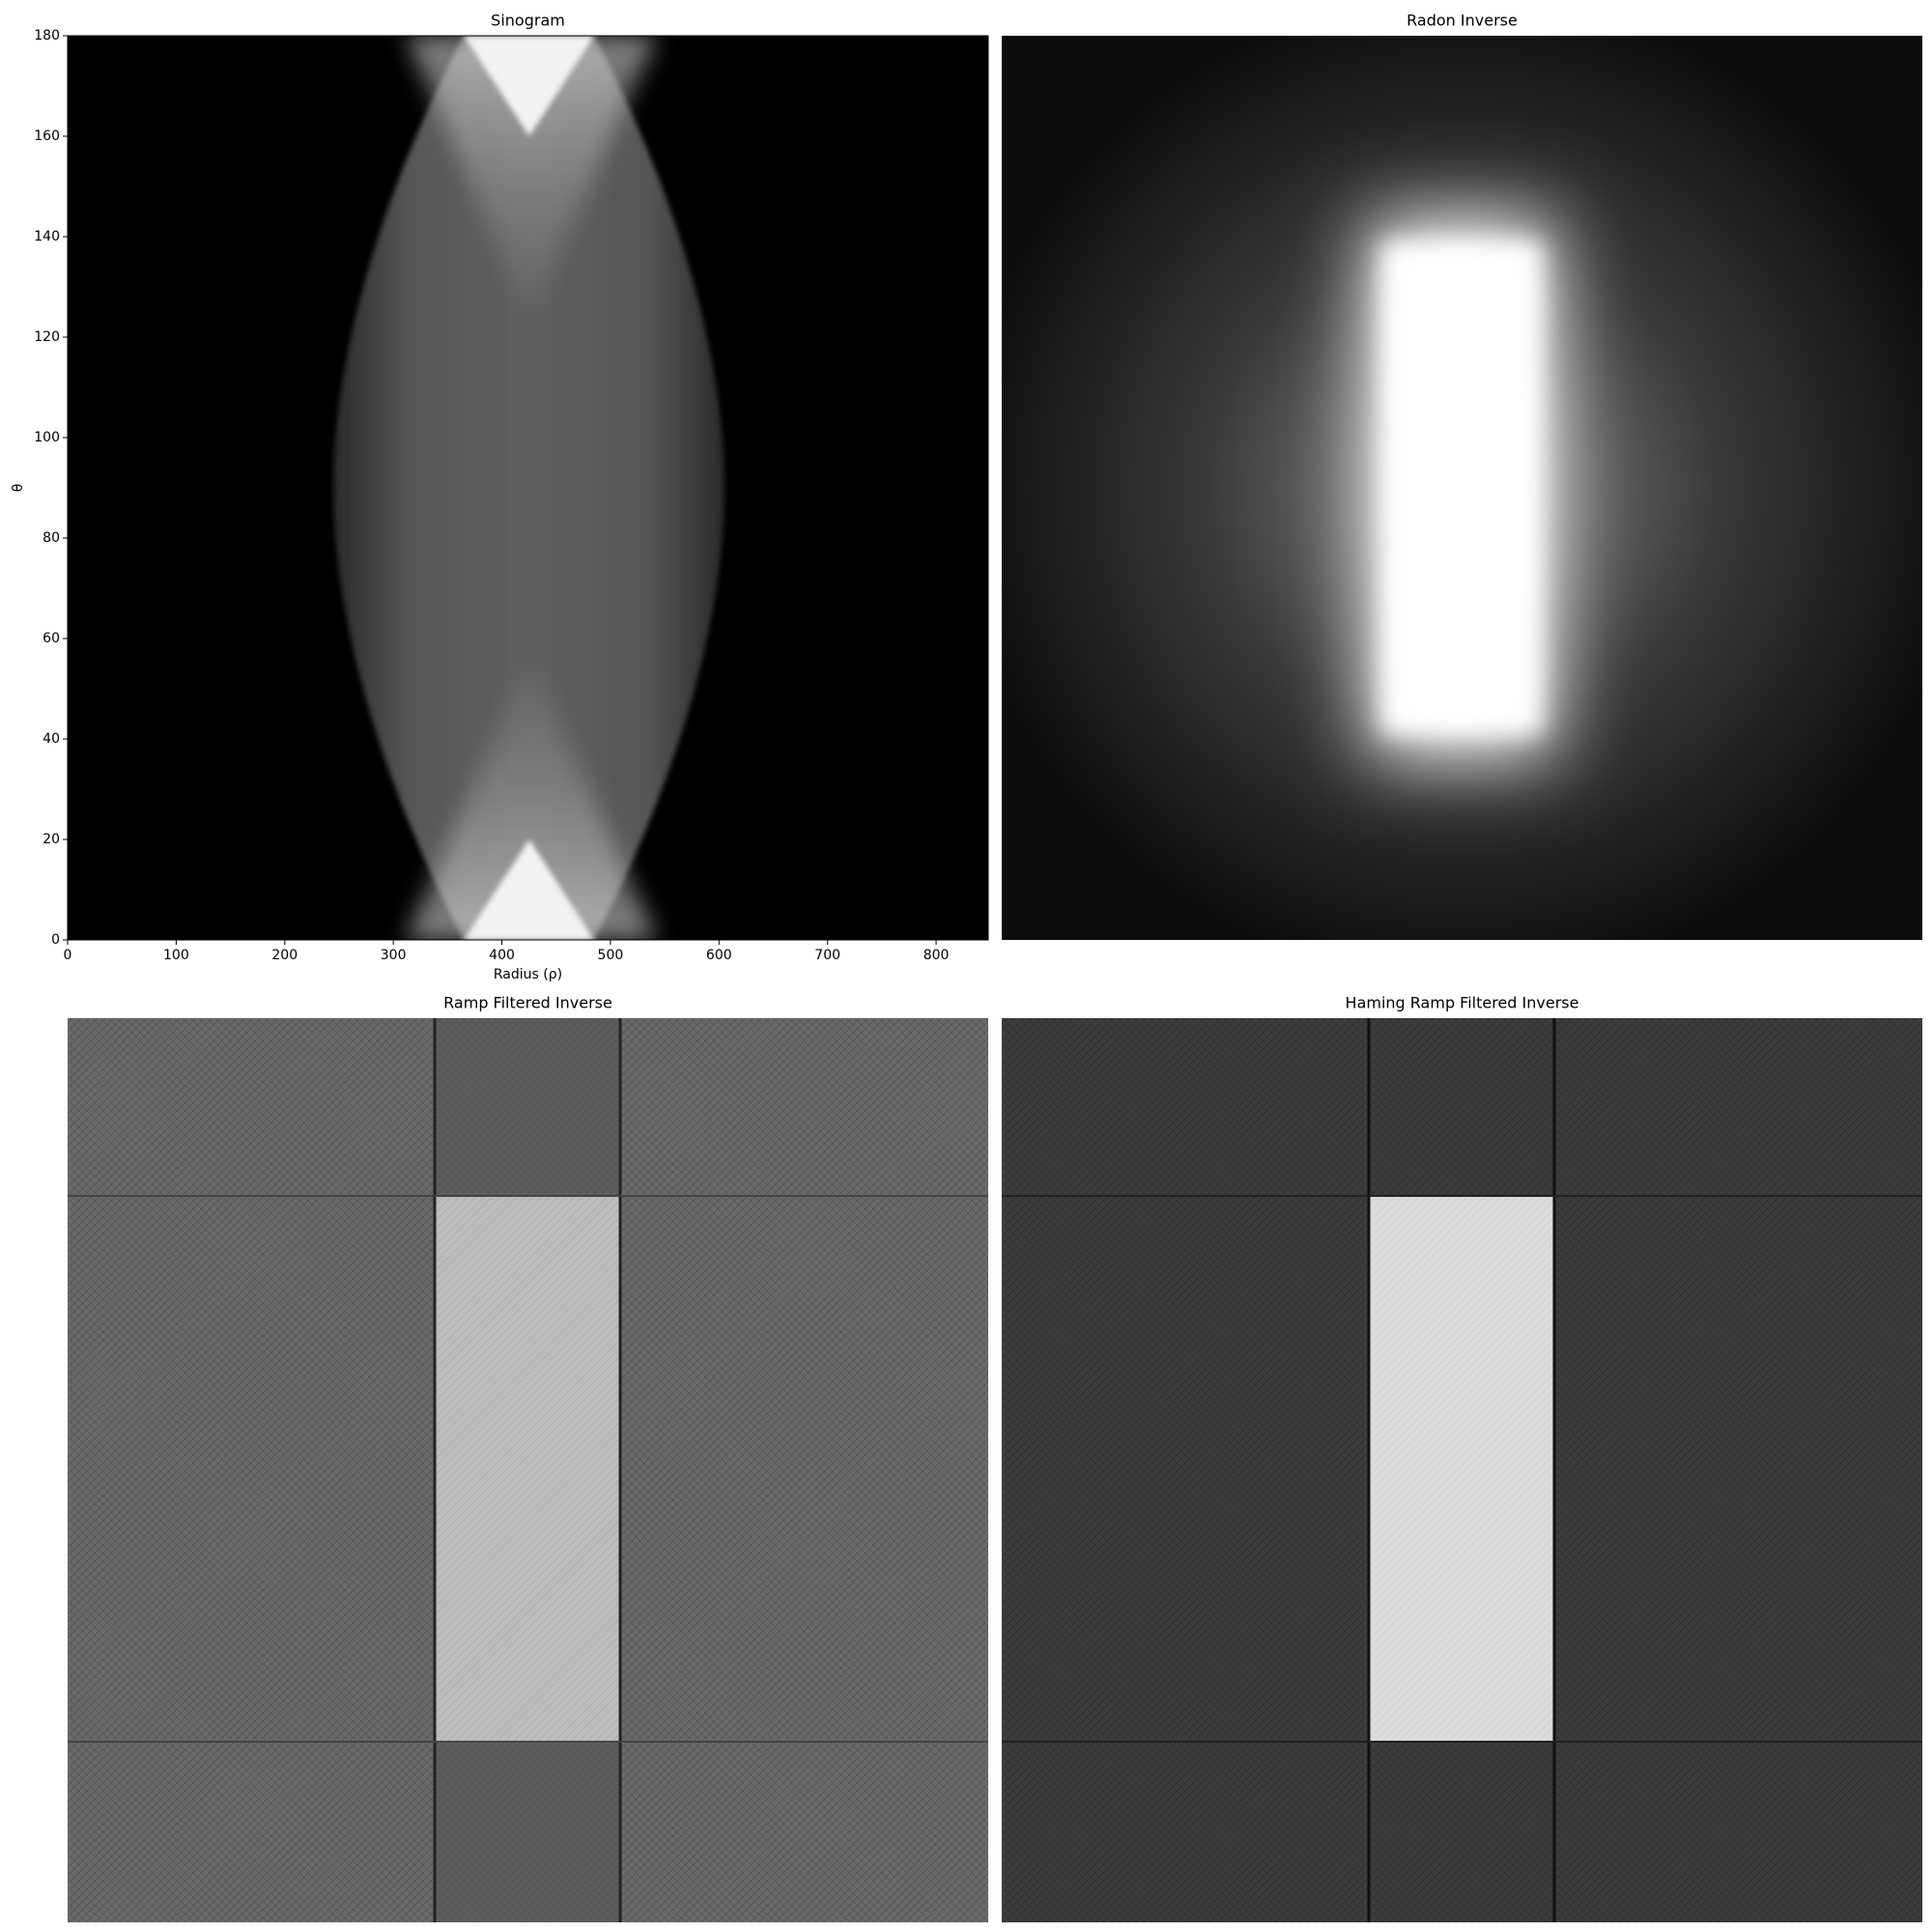 The image size is (1932, 1932). What do you see at coordinates (18, 488) in the screenshot?
I see `y-axis-label: θ` at bounding box center [18, 488].